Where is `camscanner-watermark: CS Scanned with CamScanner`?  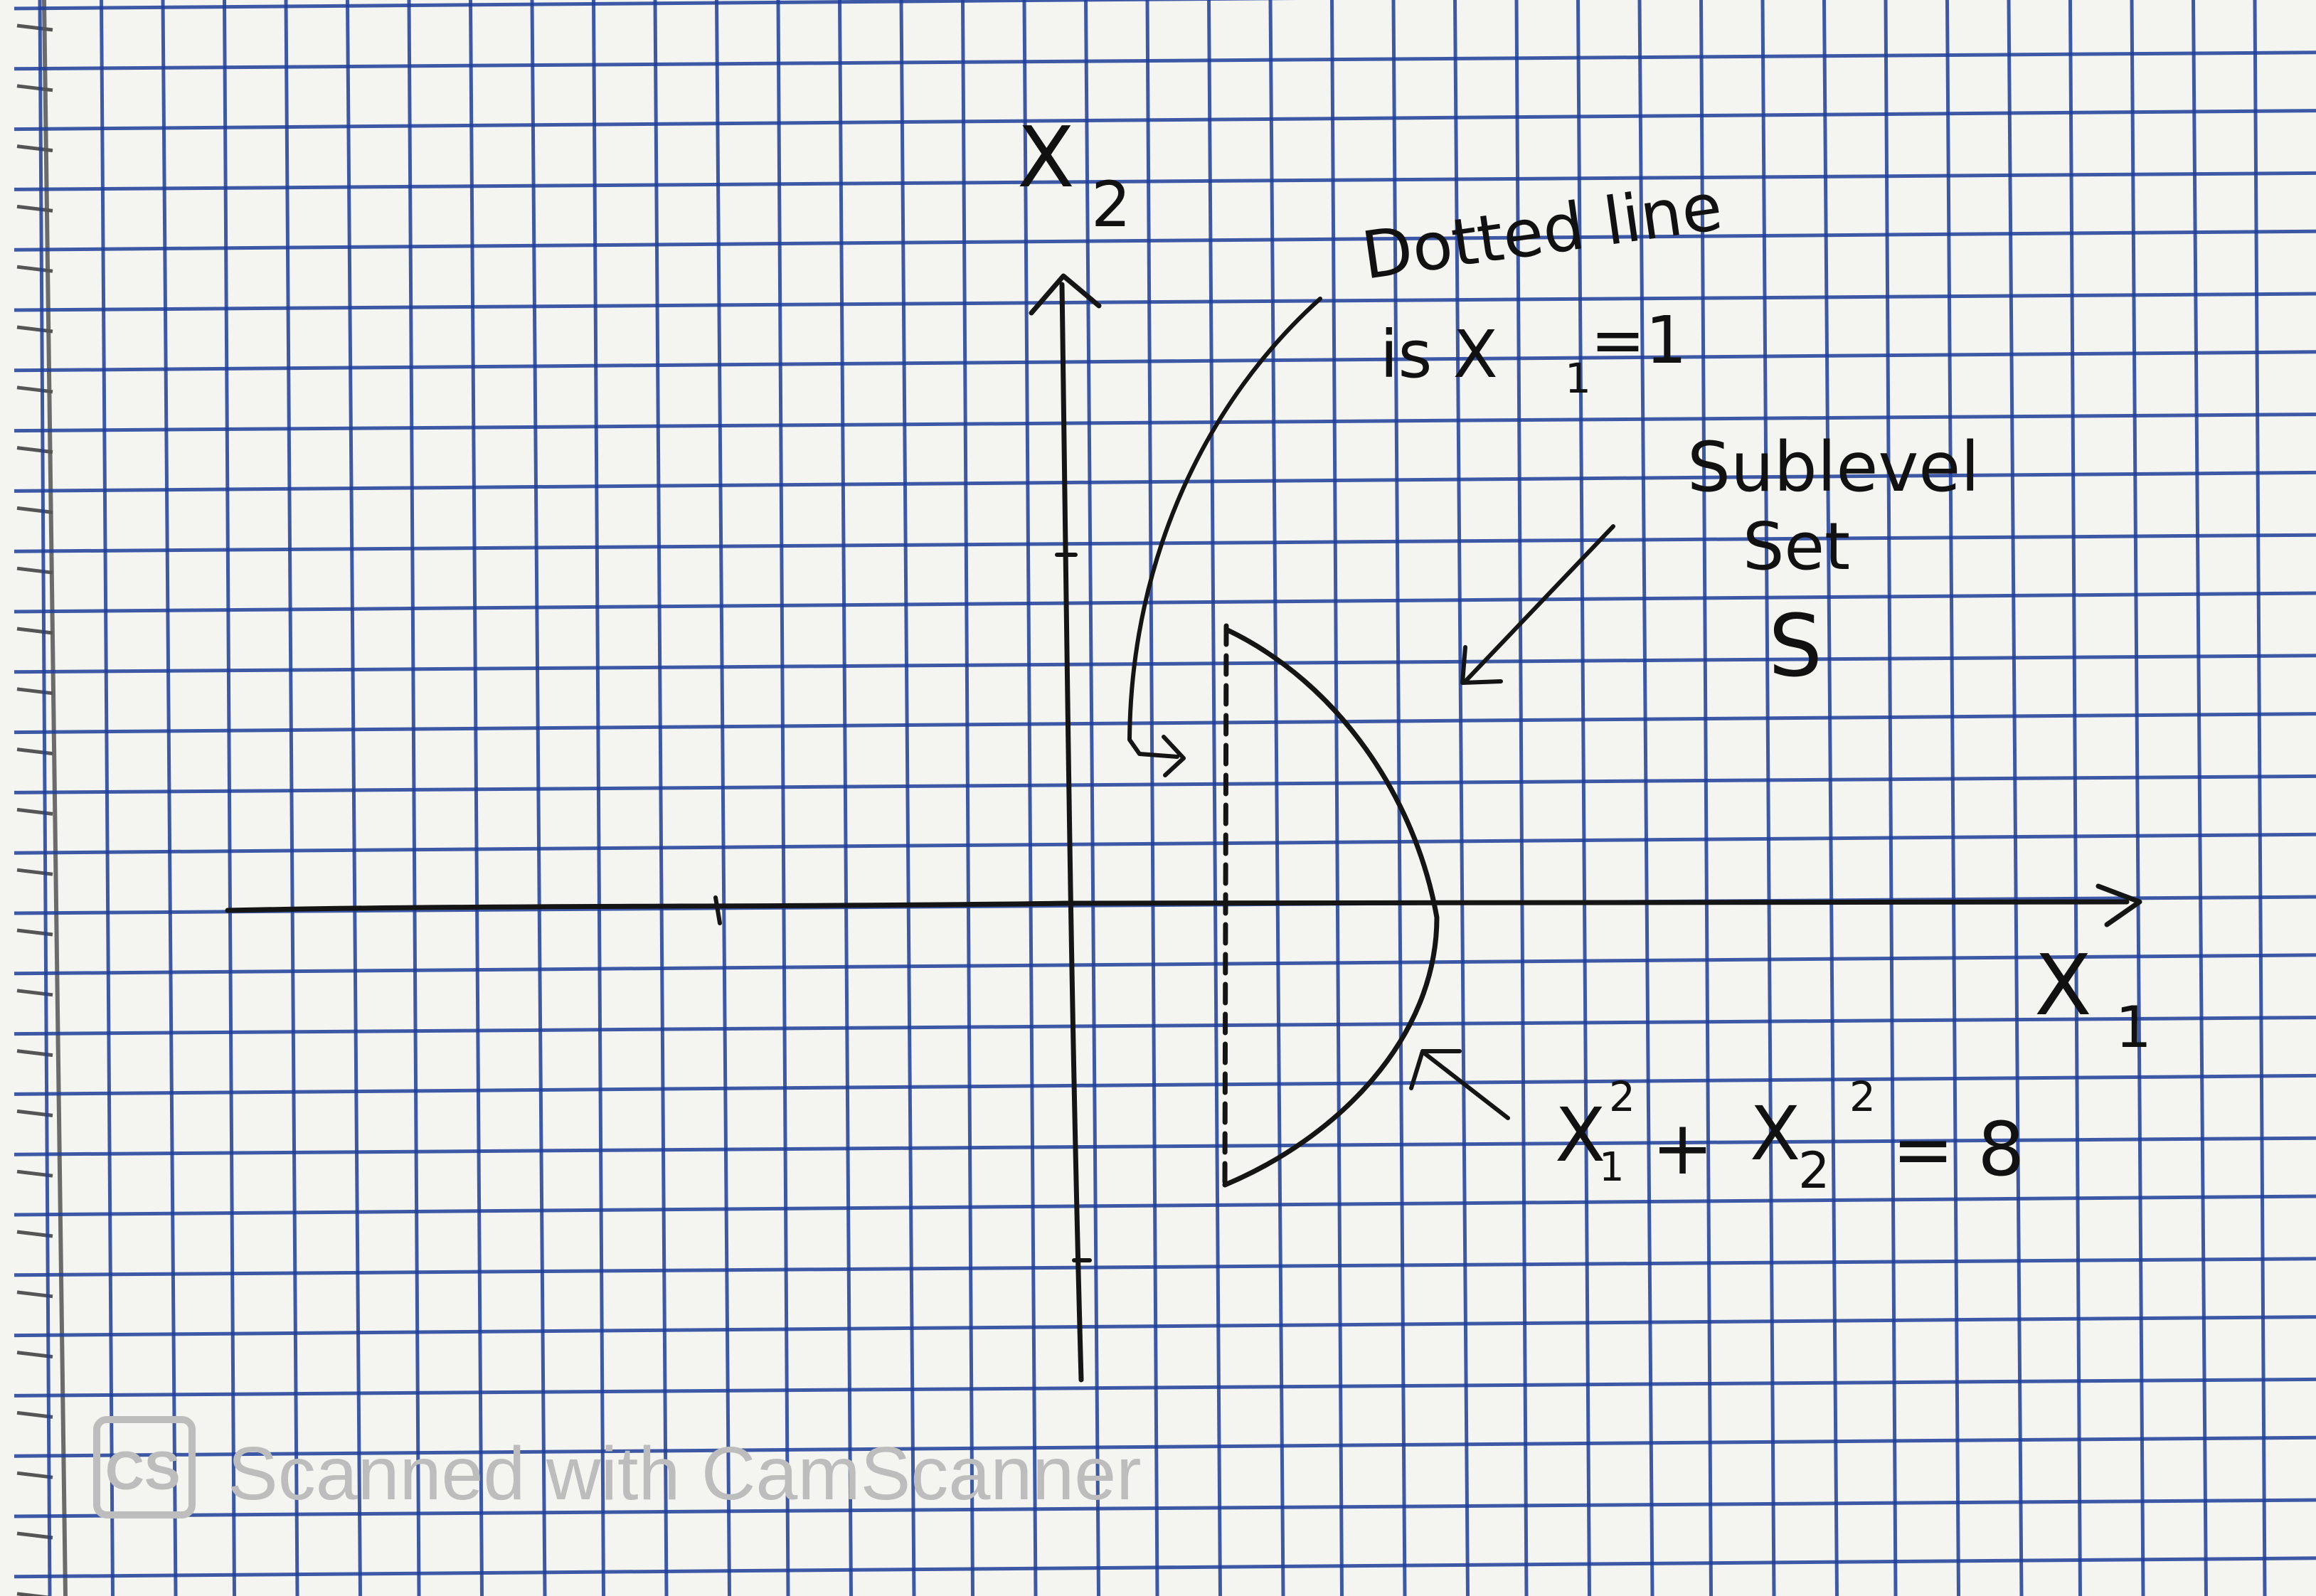
camscanner-watermark: CS Scanned with CamScanner is located at coordinates (617, 1467).